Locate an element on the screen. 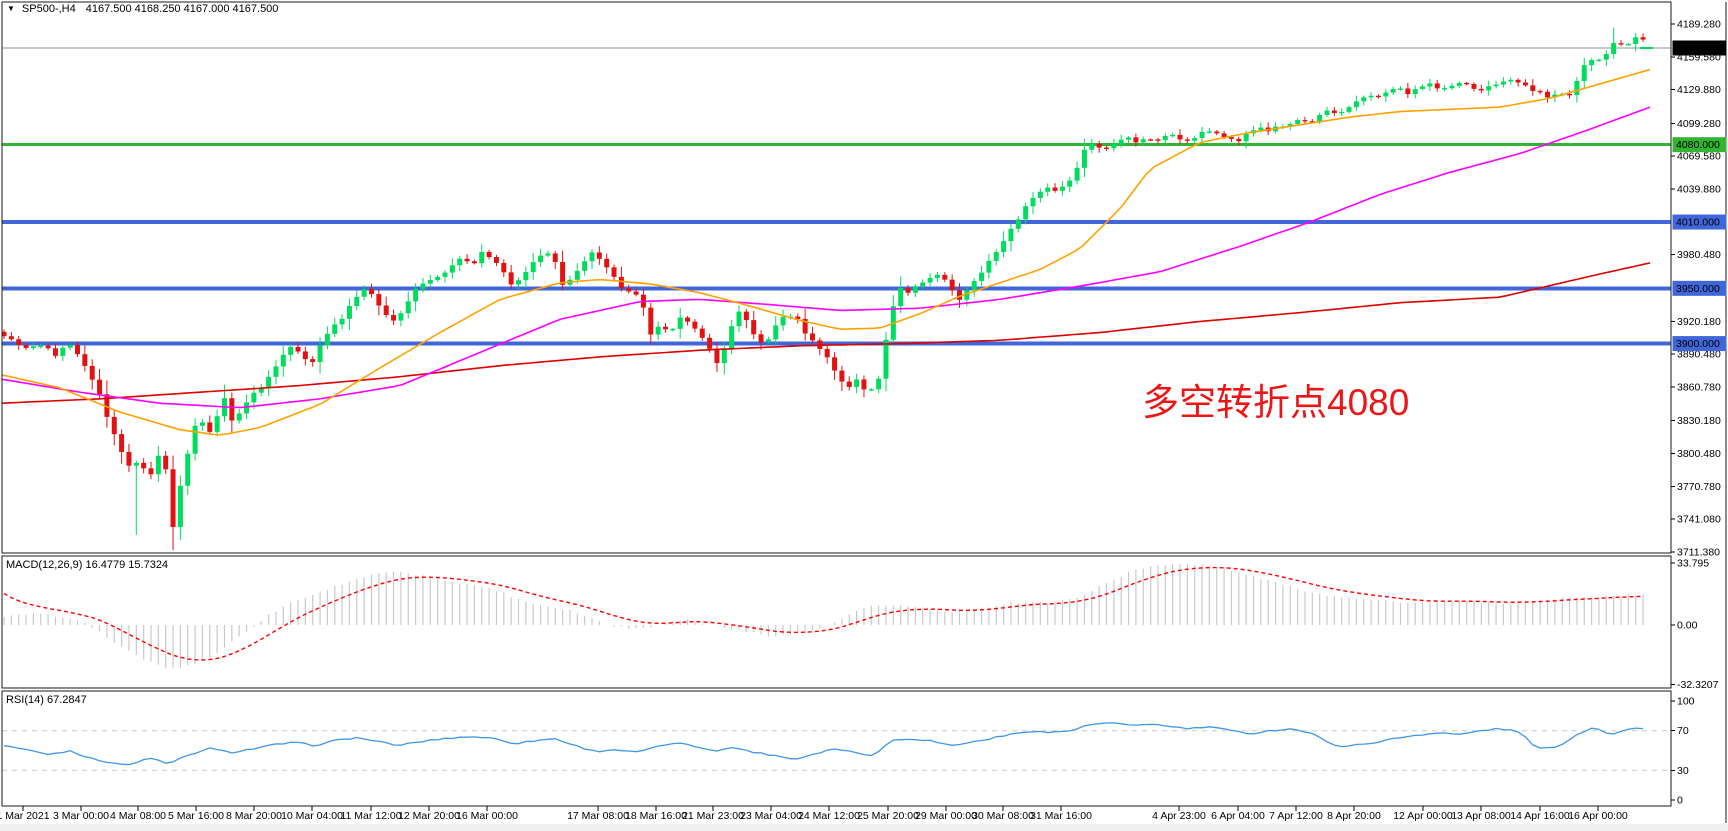  price-tick-label: 3711.380 is located at coordinates (1698, 553).